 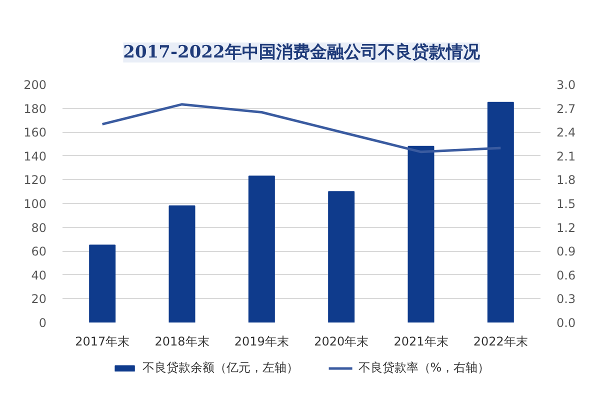 I want to click on y-tick-label: 0, so click(x=42, y=323).